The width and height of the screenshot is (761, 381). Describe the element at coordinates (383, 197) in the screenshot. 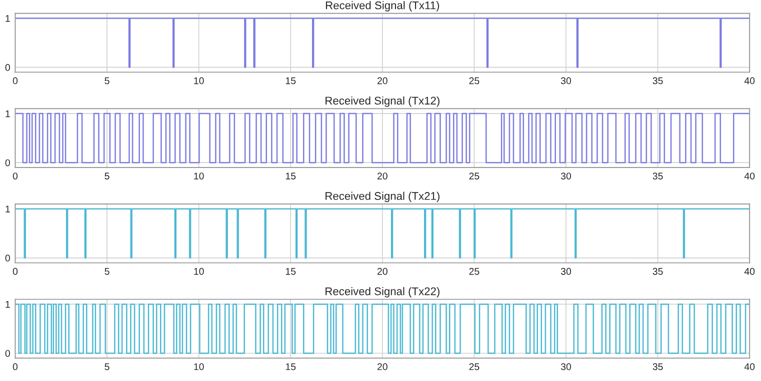

I see `chart-title: Received Signal (Tx21)` at that location.